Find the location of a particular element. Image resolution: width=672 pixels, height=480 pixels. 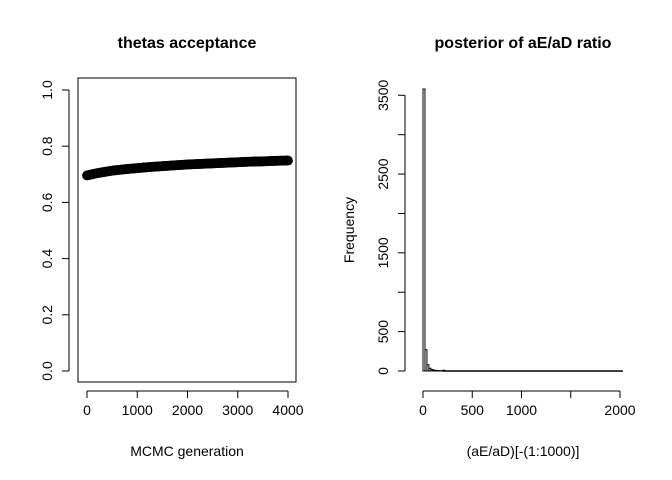

right-x-tick-label: 0 is located at coordinates (423, 410).